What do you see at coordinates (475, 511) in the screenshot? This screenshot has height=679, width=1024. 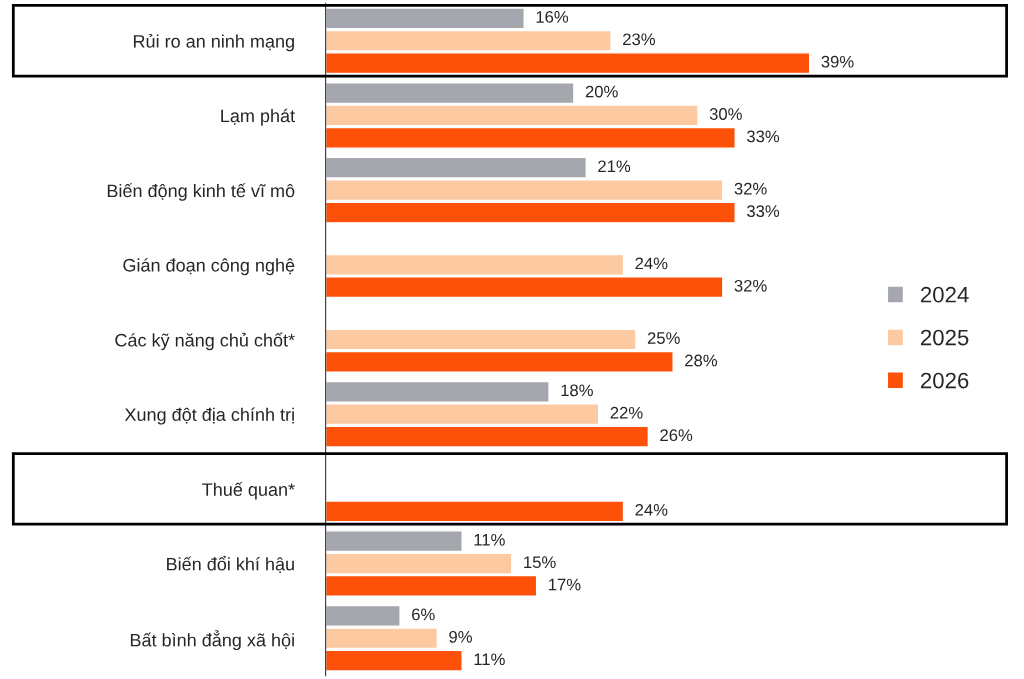 I see `bar` at bounding box center [475, 511].